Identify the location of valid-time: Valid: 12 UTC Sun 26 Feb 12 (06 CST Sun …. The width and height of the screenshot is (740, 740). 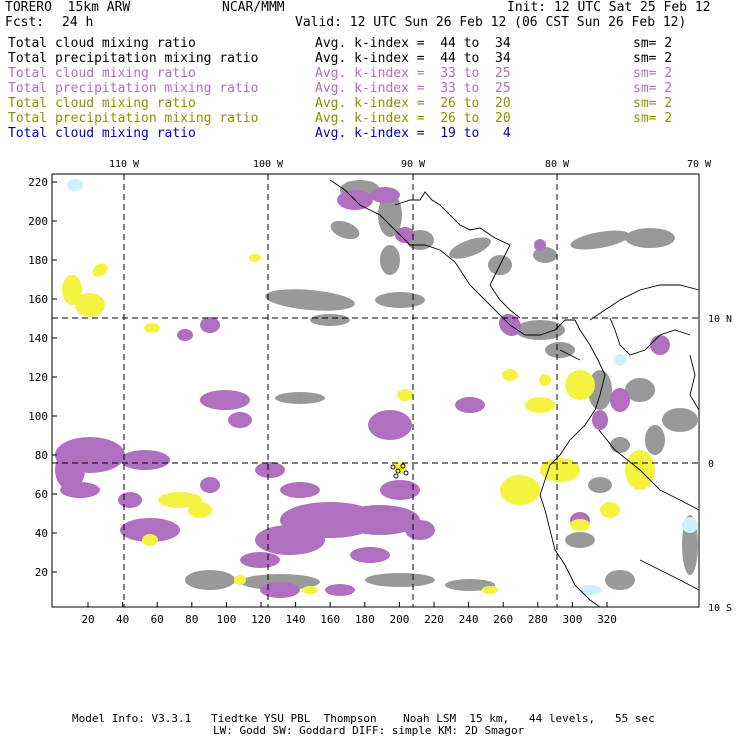
(491, 22).